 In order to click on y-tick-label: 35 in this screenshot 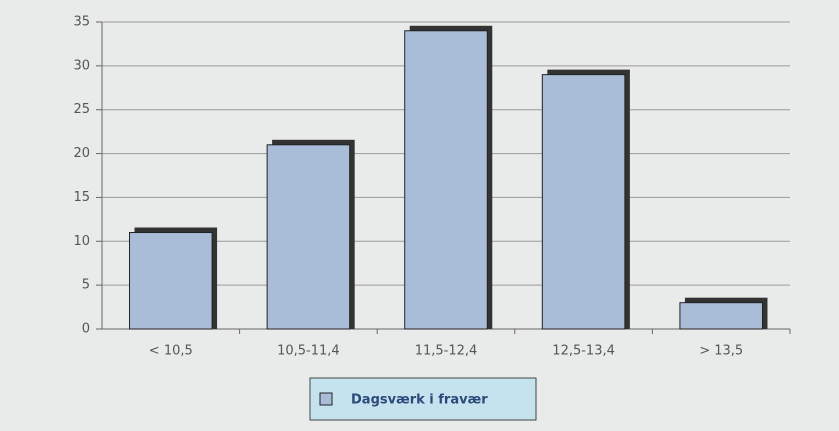, I will do `click(81, 22)`.